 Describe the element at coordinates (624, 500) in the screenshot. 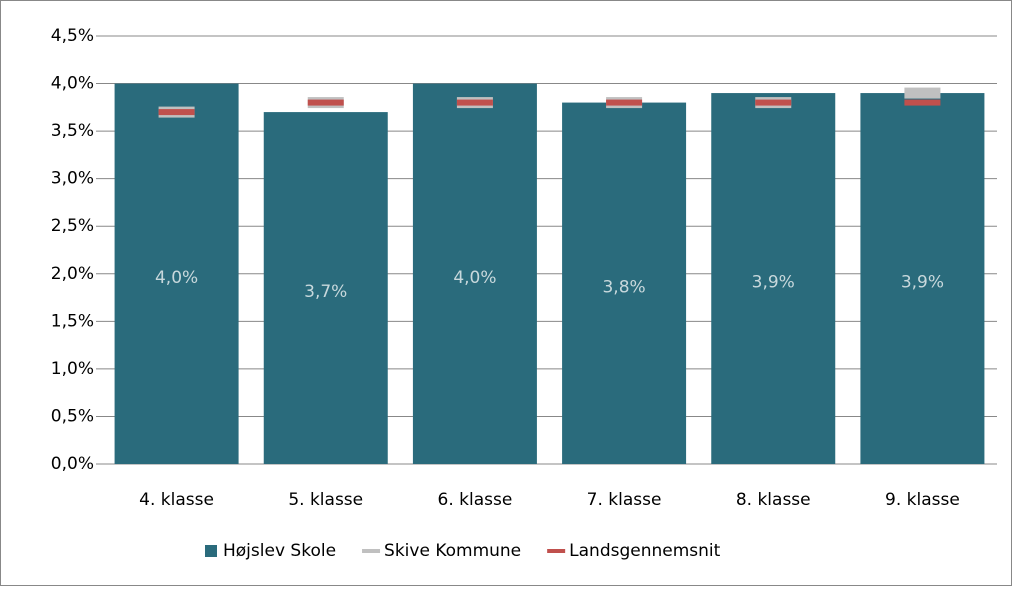

I see `x-tick-label: 7. klasse` at that location.